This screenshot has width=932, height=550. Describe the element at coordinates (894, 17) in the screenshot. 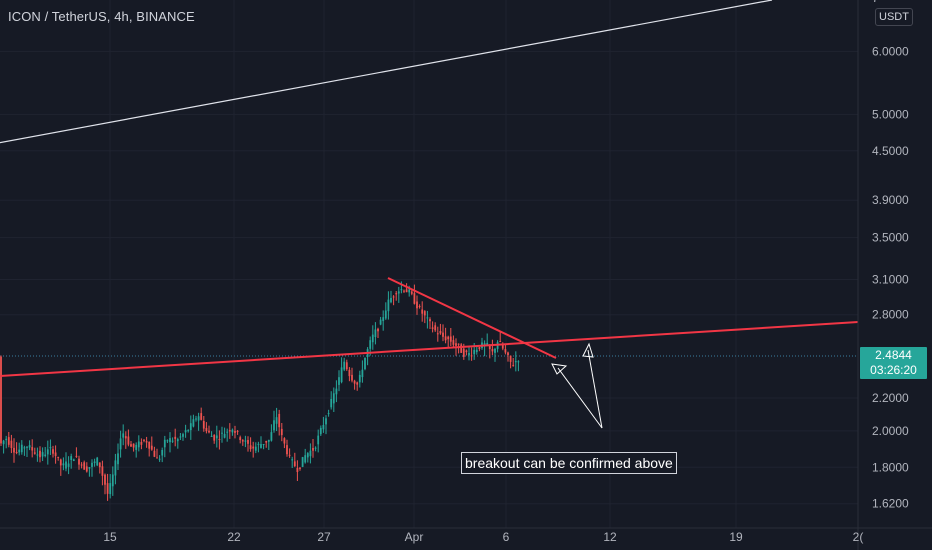

I see `currency-badge: USDT` at that location.